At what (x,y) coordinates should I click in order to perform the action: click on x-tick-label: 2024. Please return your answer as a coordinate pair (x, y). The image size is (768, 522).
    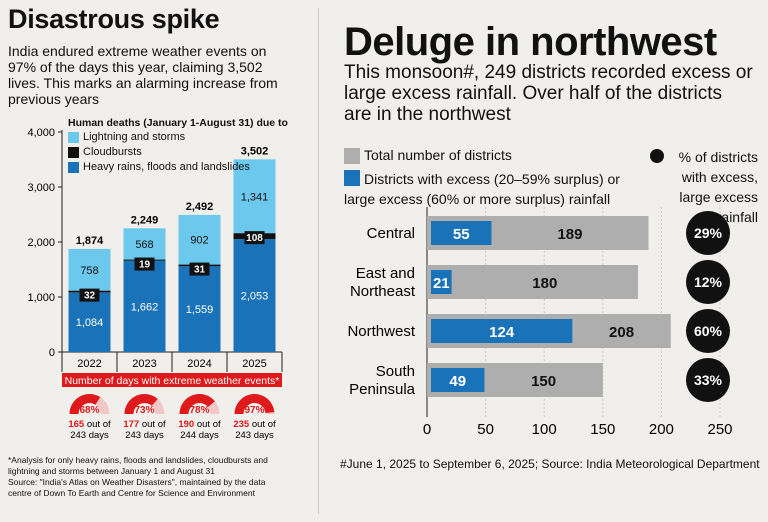
    Looking at the image, I should click on (199, 364).